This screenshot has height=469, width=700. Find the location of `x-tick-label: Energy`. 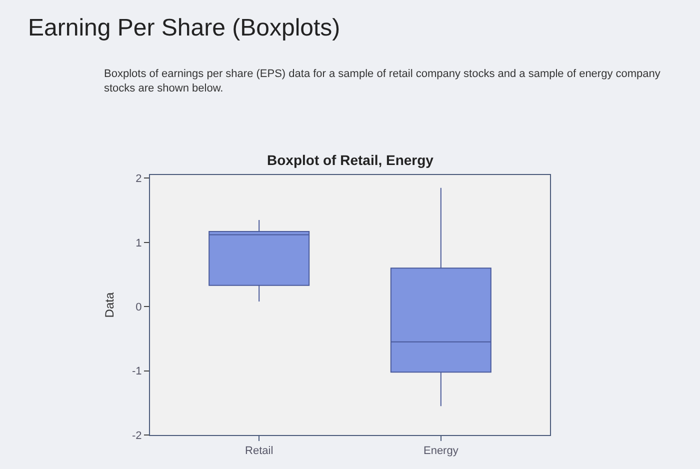

x-tick-label: Energy is located at coordinates (441, 451).